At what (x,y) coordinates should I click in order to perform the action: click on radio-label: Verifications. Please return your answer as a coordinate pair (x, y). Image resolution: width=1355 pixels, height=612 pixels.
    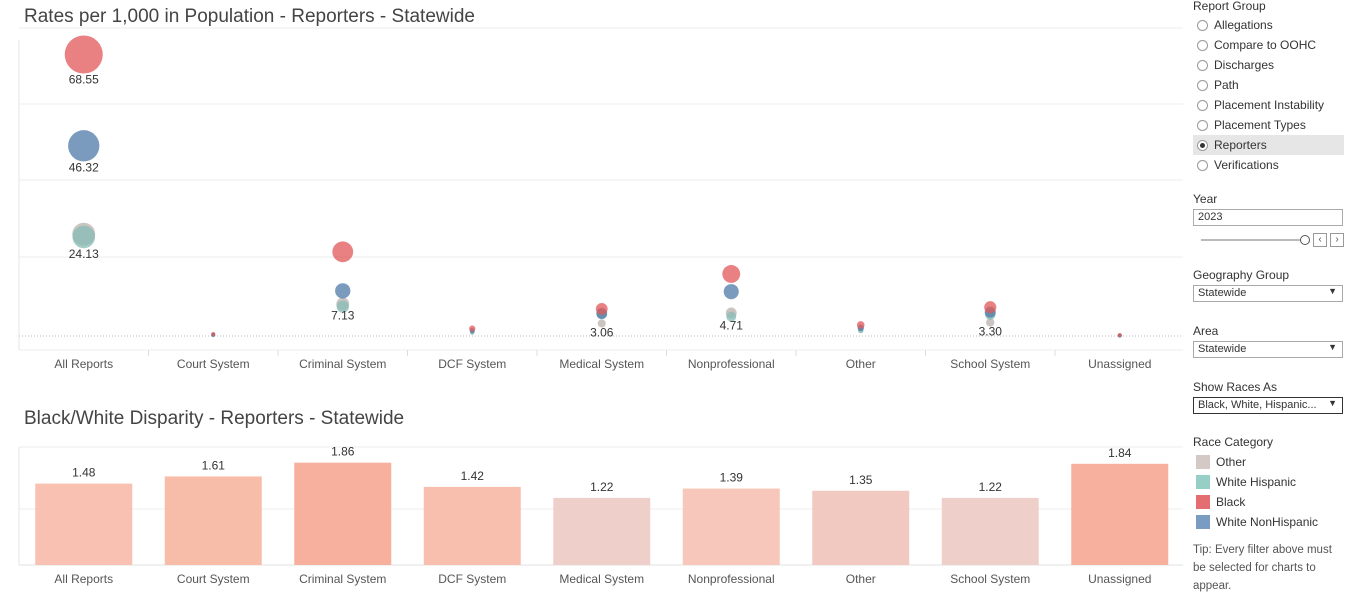
    Looking at the image, I should click on (1246, 165).